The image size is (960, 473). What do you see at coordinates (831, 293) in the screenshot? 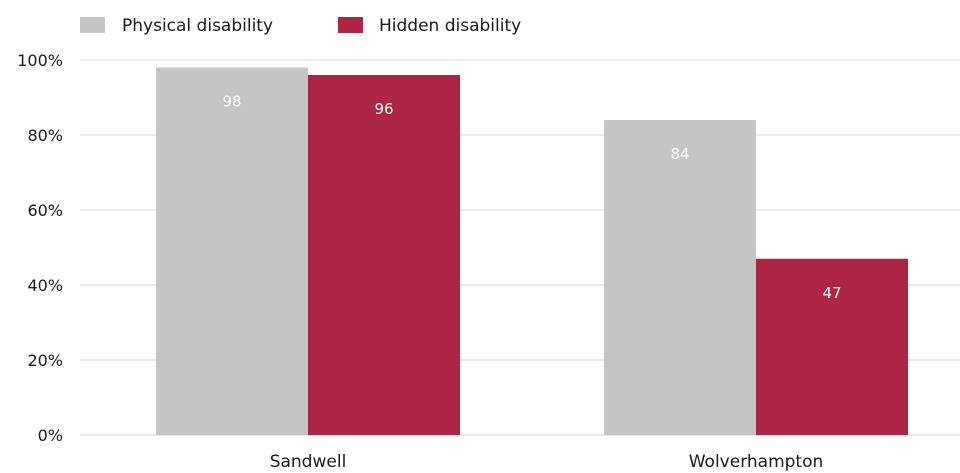
I see `data-label: 47` at bounding box center [831, 293].